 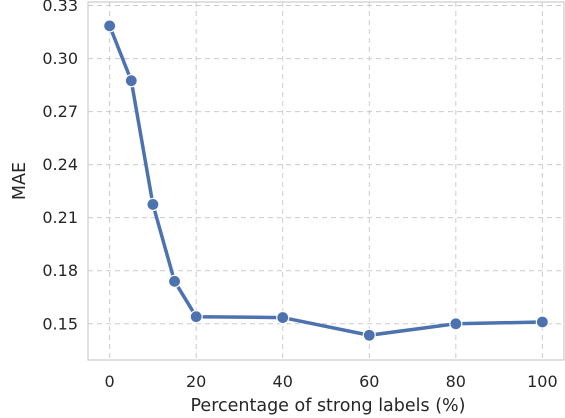 What do you see at coordinates (331, 381) in the screenshot?
I see `x-tick-labels: 0 20 40 60 80 100` at bounding box center [331, 381].